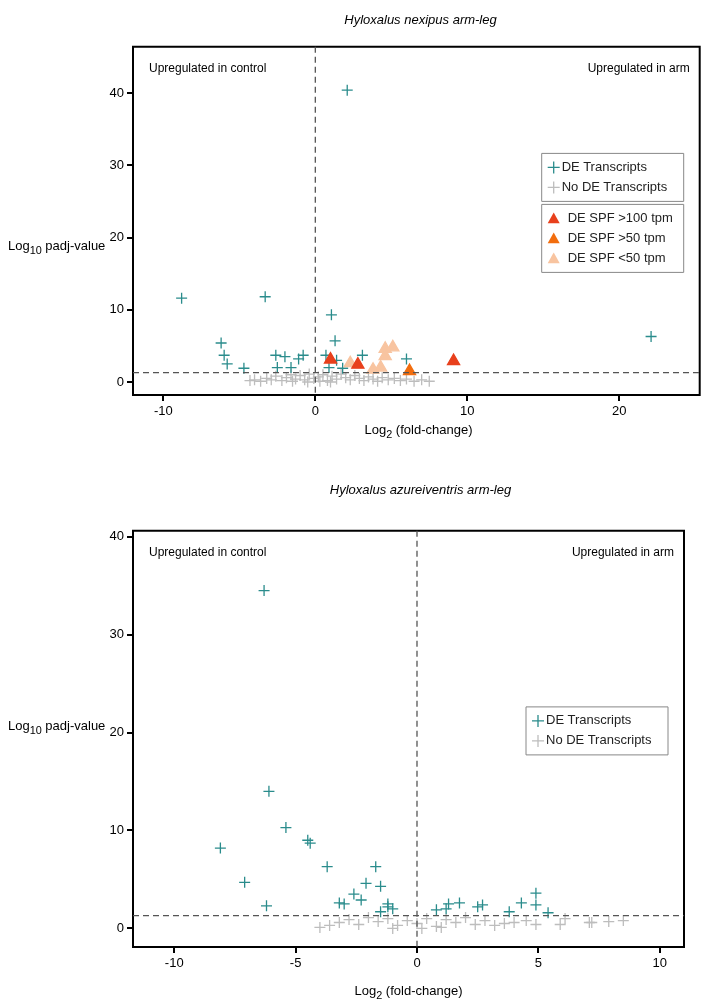 The image size is (709, 1005). I want to click on chart-title: Hyloxalus nexipus arm-leg, so click(420, 19).